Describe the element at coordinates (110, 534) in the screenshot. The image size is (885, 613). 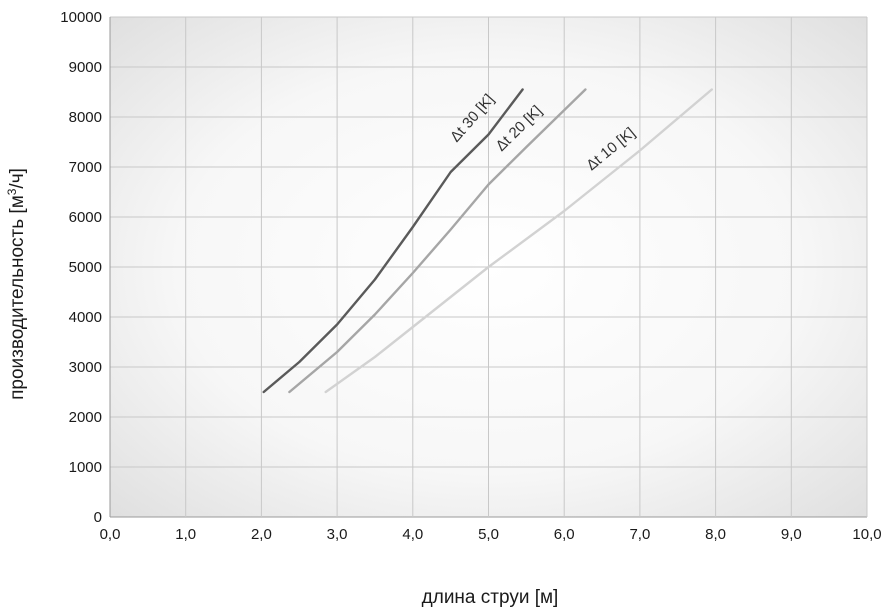
I see `x-tick-label: 0,0` at that location.